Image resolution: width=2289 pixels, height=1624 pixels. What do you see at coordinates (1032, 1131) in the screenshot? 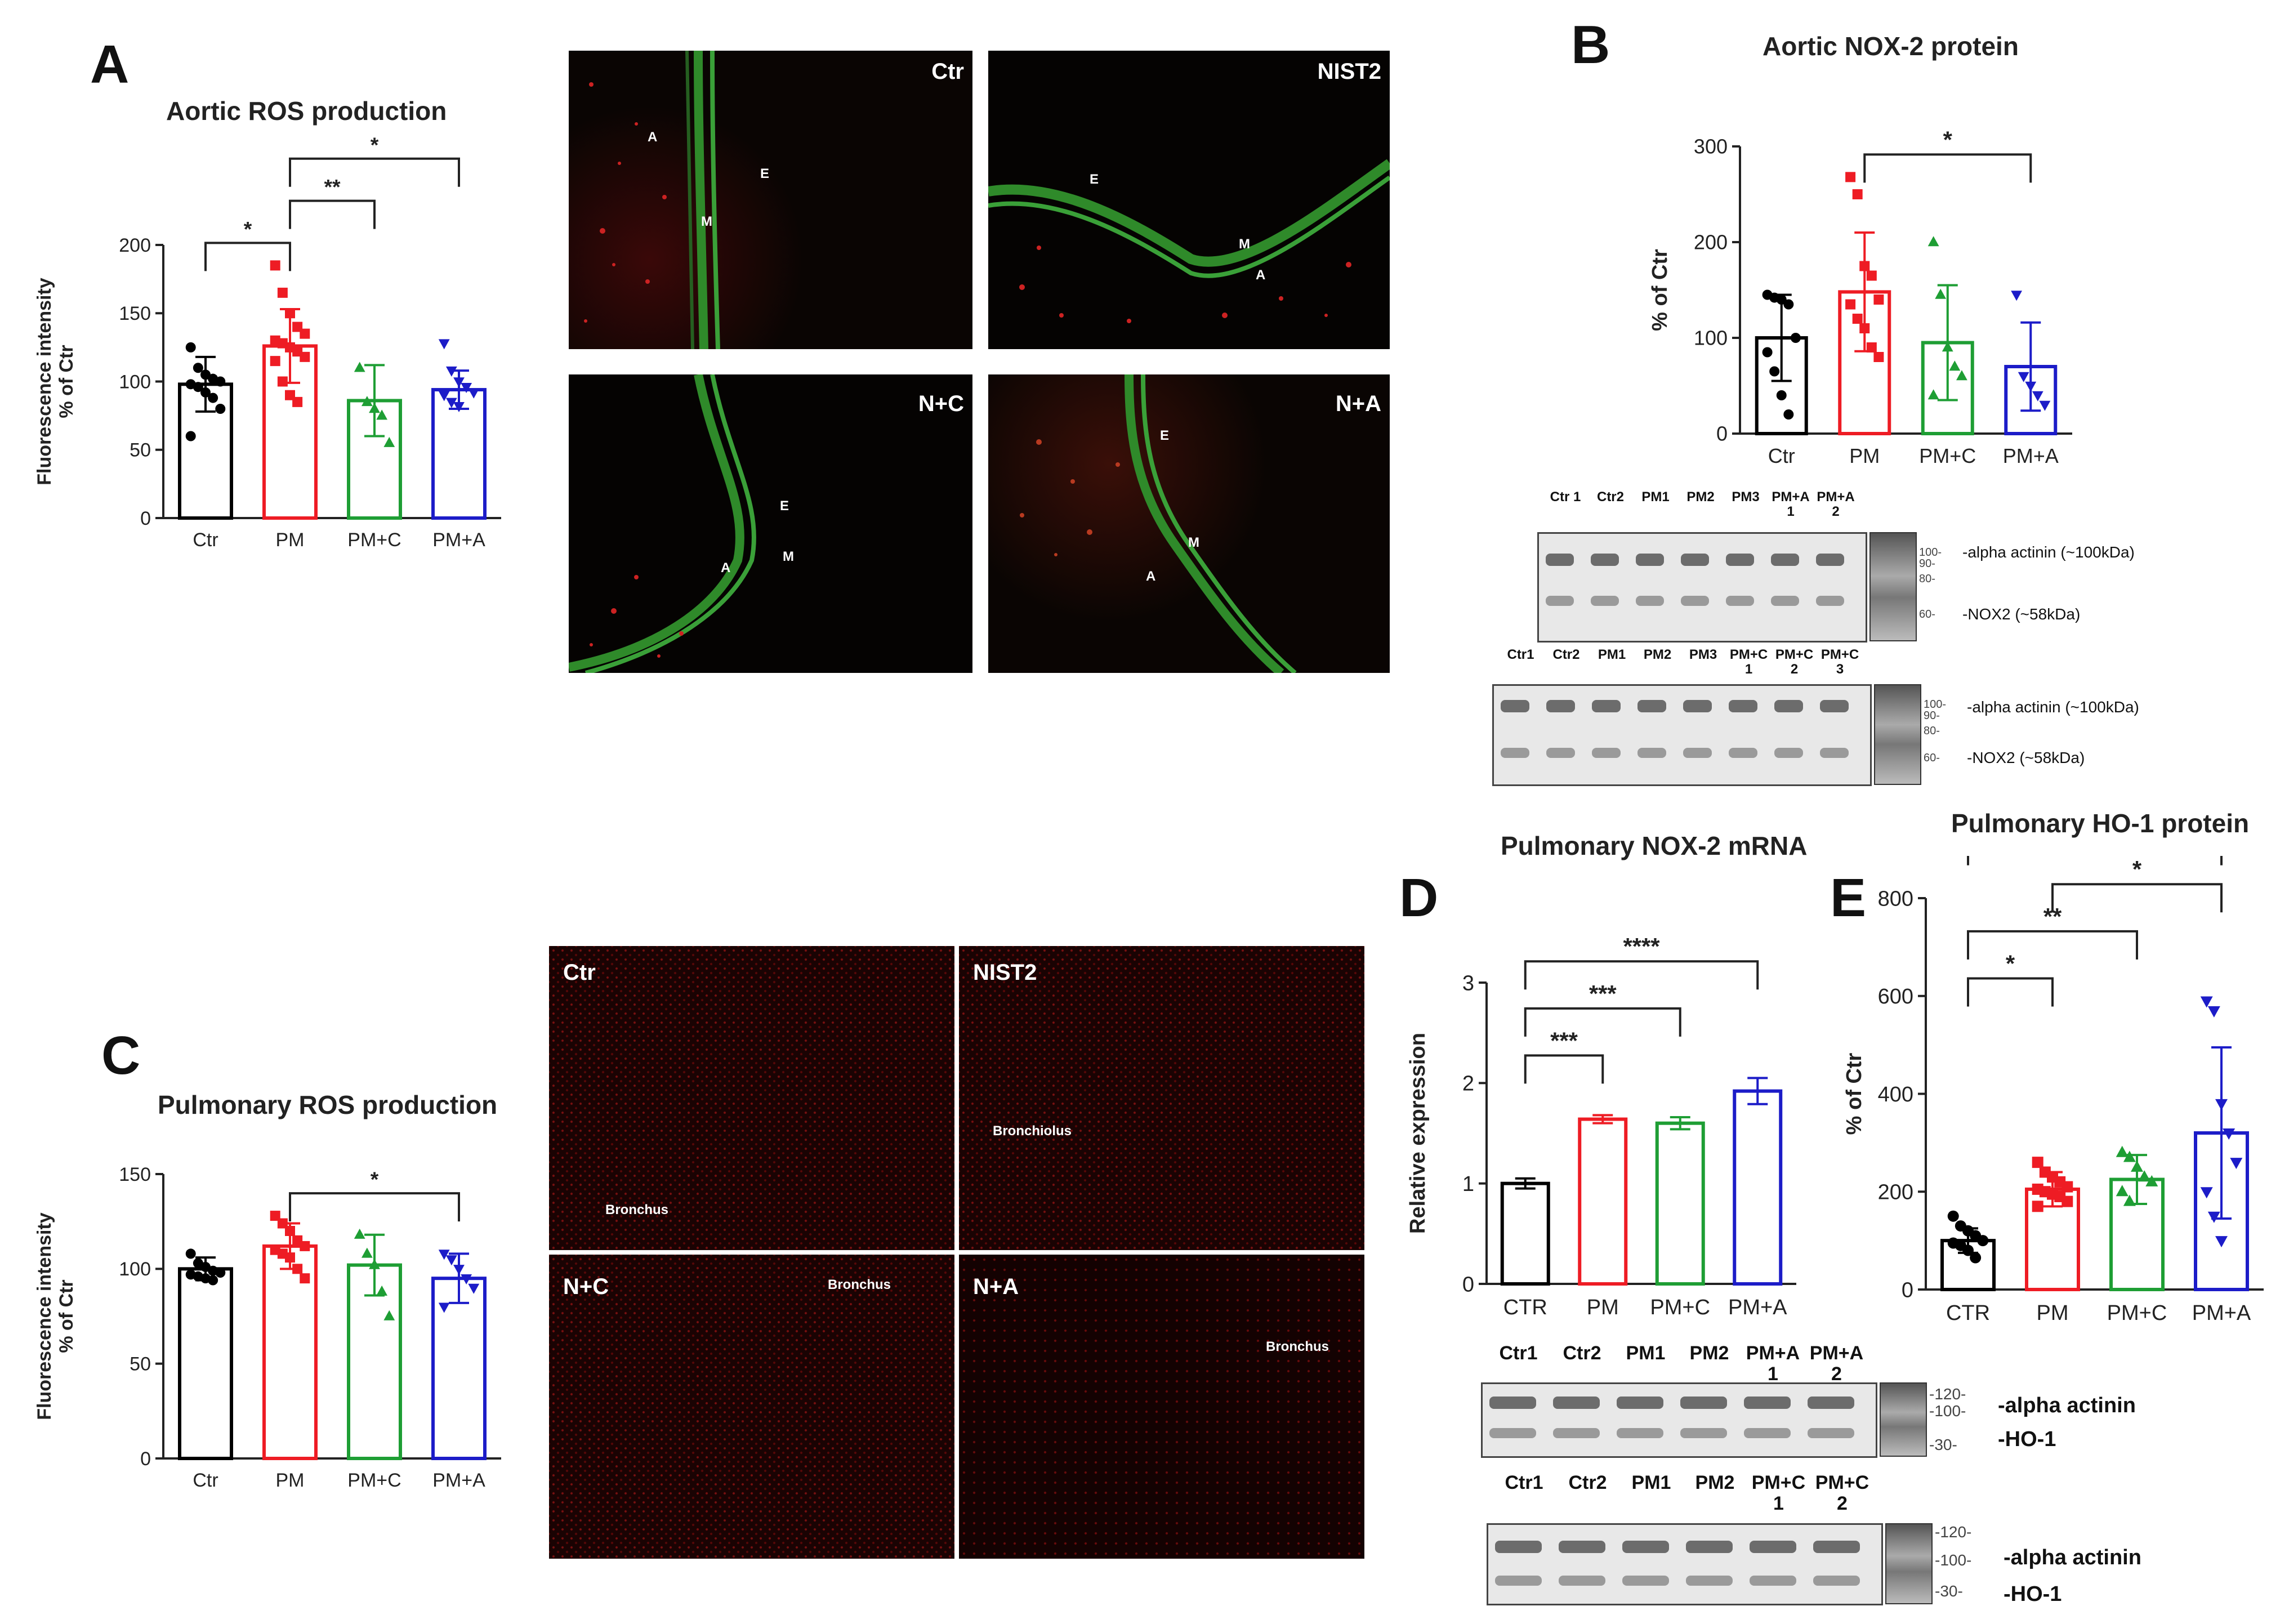
I see `annotation-bronchiolus: Bronchiolus` at bounding box center [1032, 1131].